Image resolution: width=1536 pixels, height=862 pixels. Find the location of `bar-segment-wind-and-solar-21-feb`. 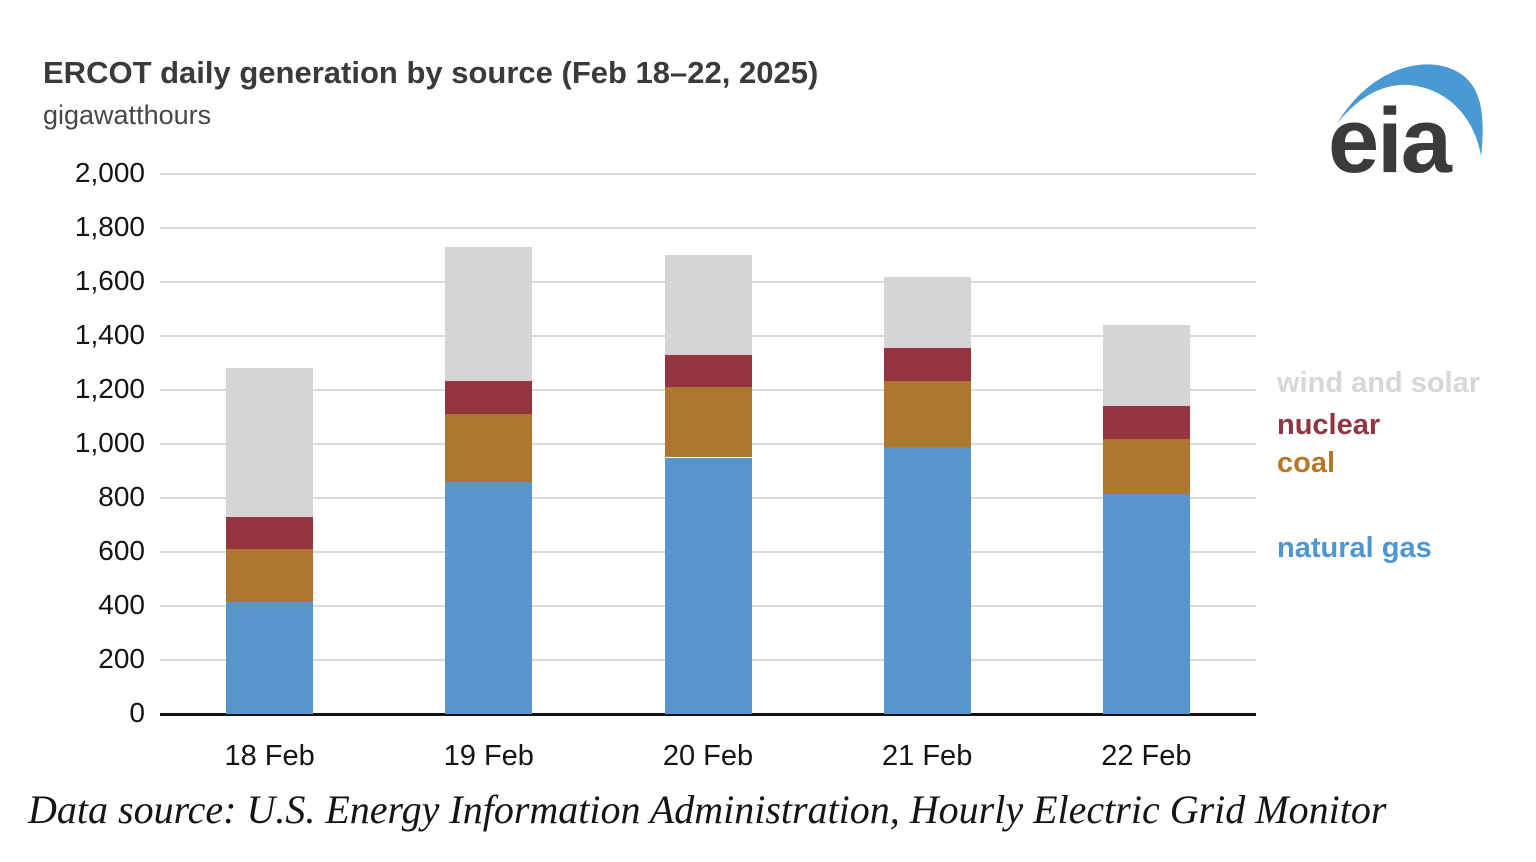

bar-segment-wind-and-solar-21-feb is located at coordinates (927, 312).